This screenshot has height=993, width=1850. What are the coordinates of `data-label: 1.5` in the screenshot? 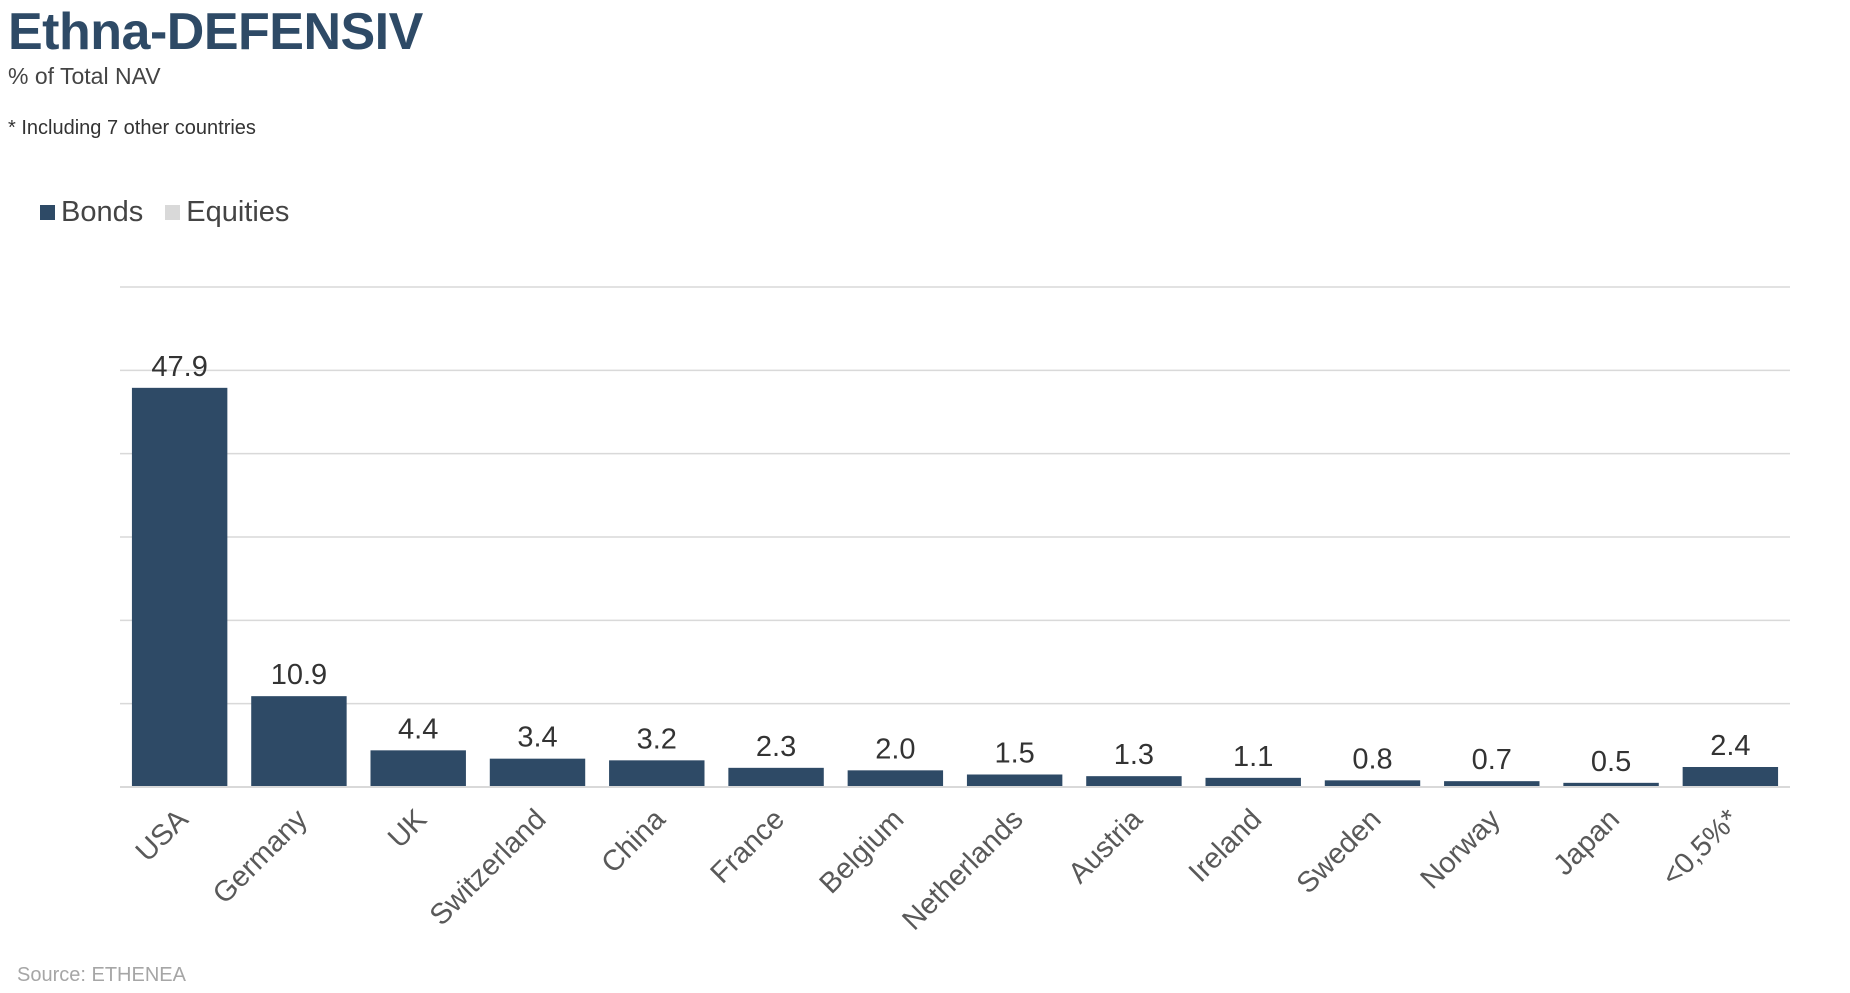 It's located at (1014, 754).